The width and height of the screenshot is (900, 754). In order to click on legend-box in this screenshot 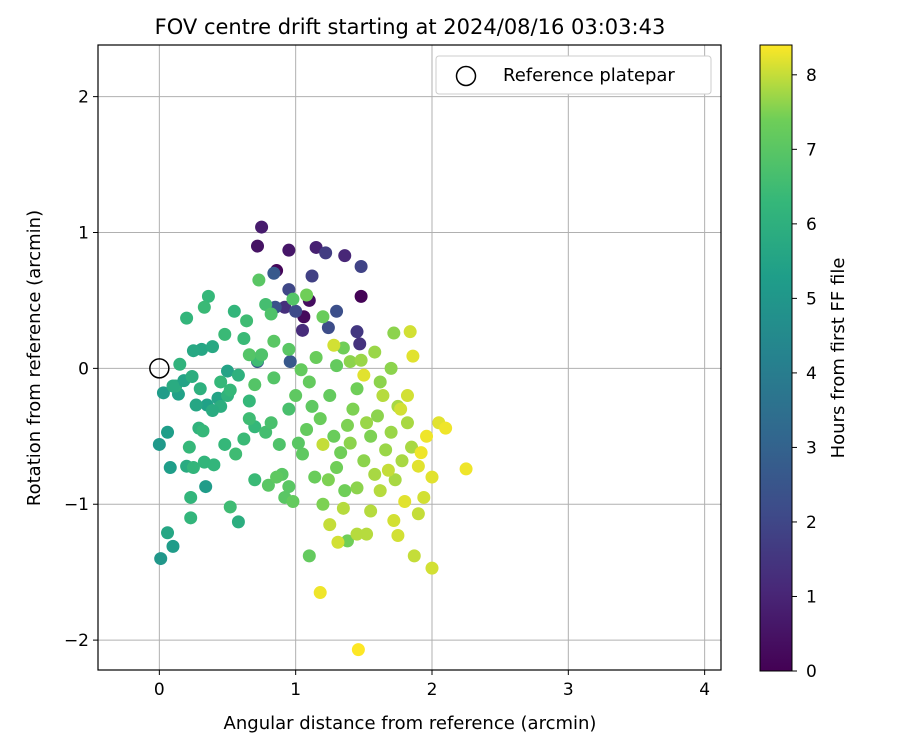, I will do `click(573, 75)`.